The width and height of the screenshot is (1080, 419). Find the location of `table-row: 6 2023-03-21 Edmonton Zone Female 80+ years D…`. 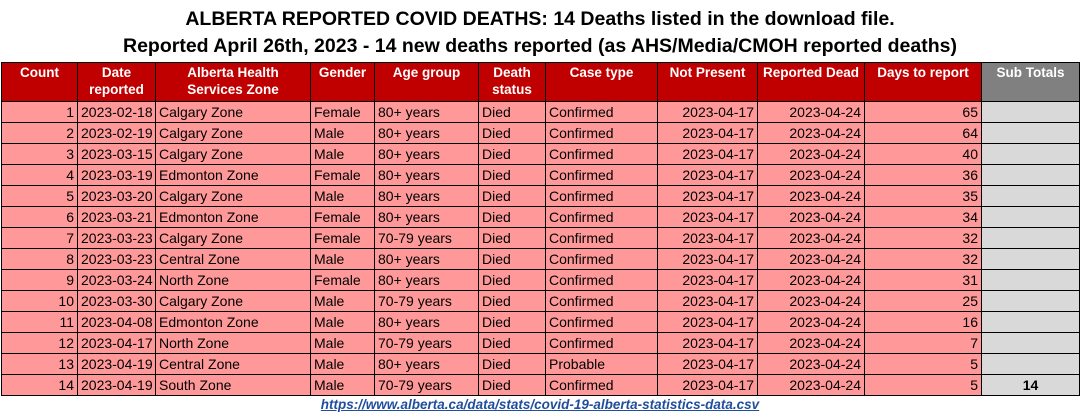

table-row: 6 2023-03-21 Edmonton Zone Female 80+ years D… is located at coordinates (540, 217).